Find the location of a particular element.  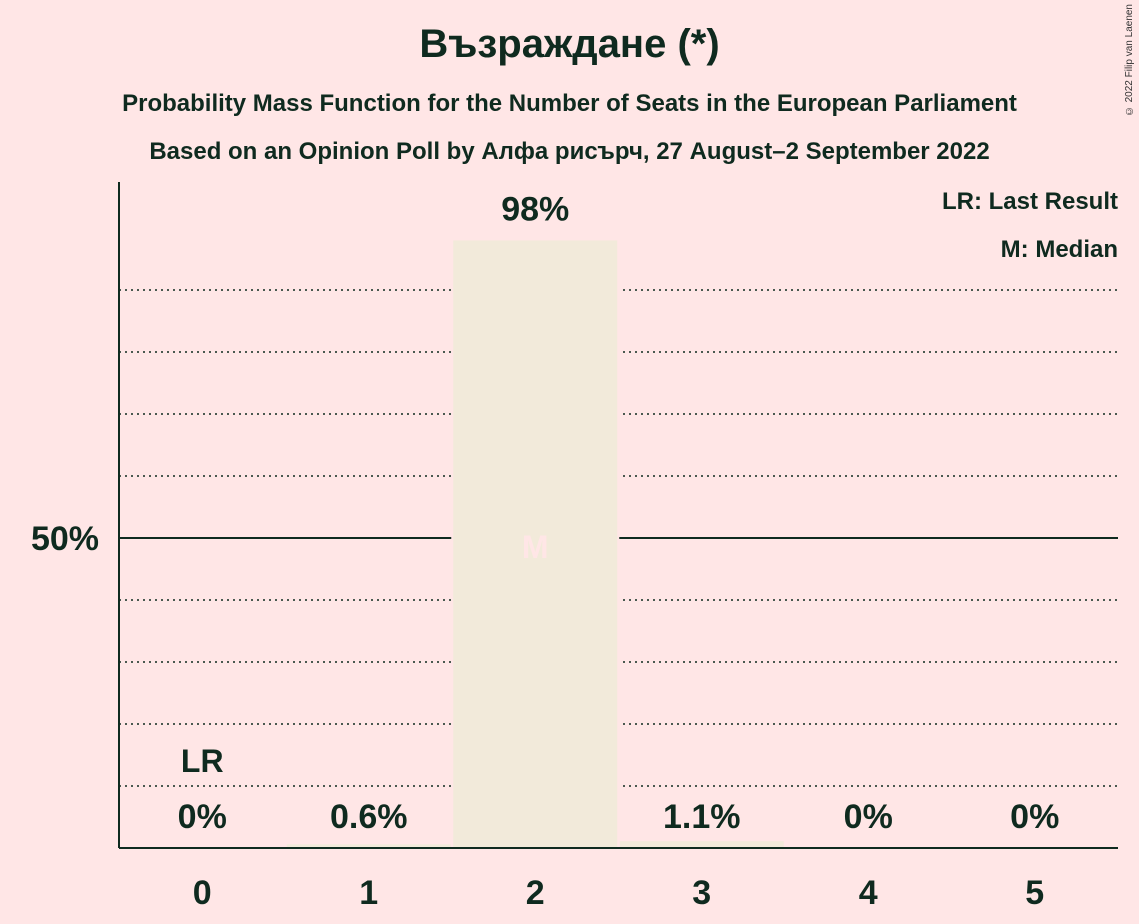

value-label-1: 0.6% is located at coordinates (369, 817).